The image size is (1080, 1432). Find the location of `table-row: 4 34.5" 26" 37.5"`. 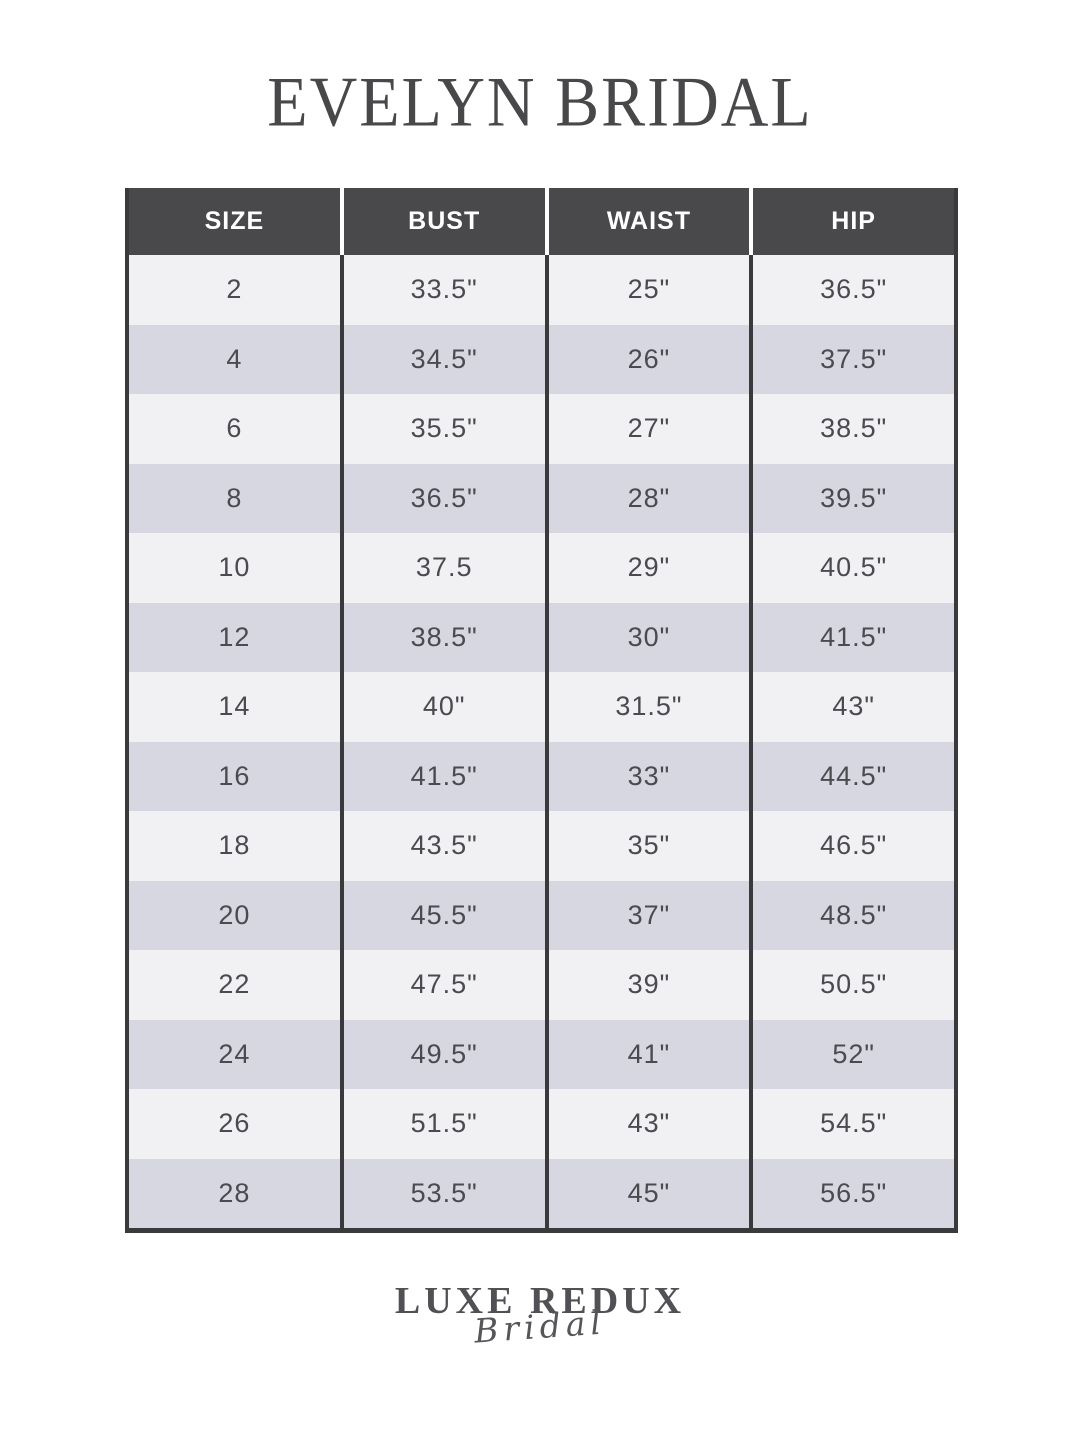

table-row: 4 34.5" 26" 37.5" is located at coordinates (541, 359).